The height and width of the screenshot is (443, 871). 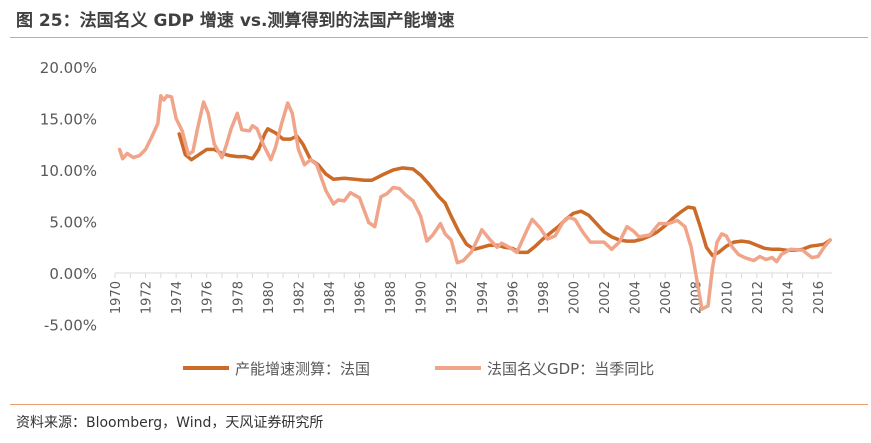 What do you see at coordinates (666, 297) in the screenshot?
I see `x-tick-label: 2006` at bounding box center [666, 297].